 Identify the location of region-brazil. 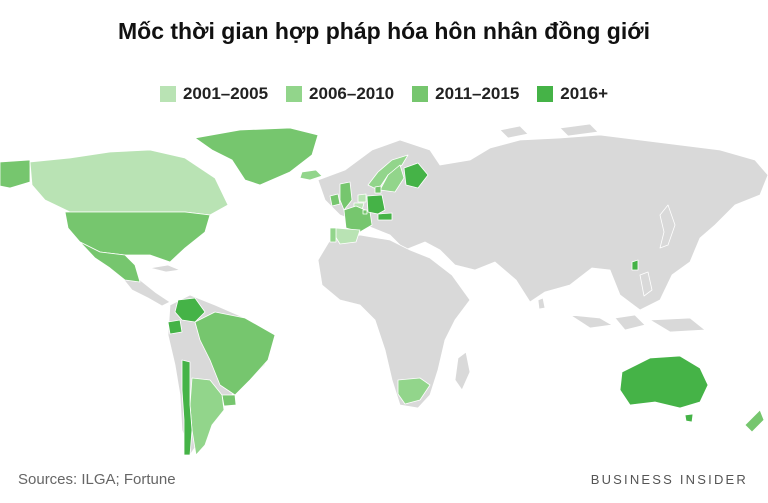
(235, 353).